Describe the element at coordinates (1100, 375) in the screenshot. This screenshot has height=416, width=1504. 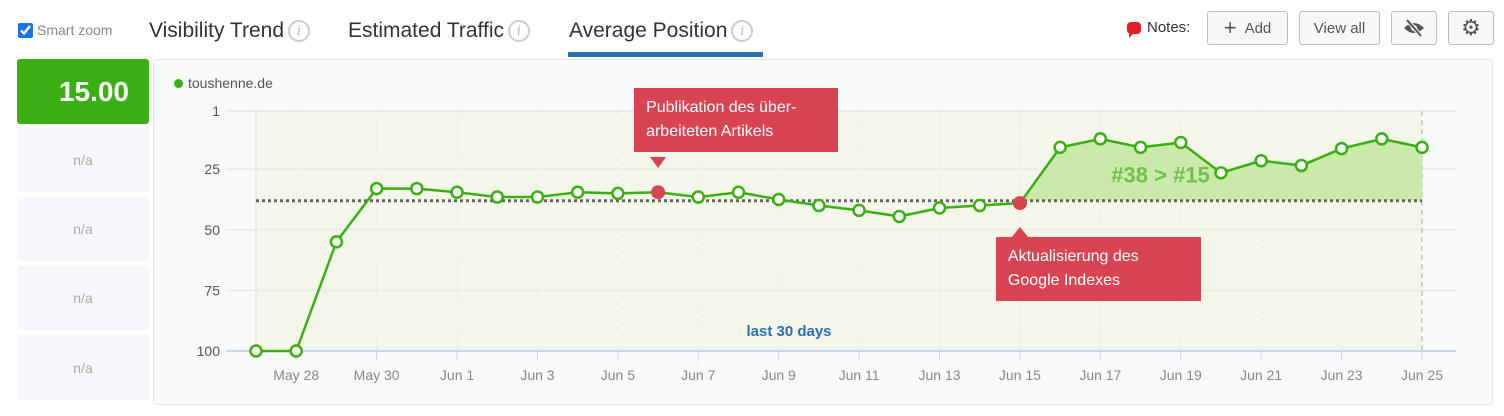
I see `x-tick-label: Jun 17` at that location.